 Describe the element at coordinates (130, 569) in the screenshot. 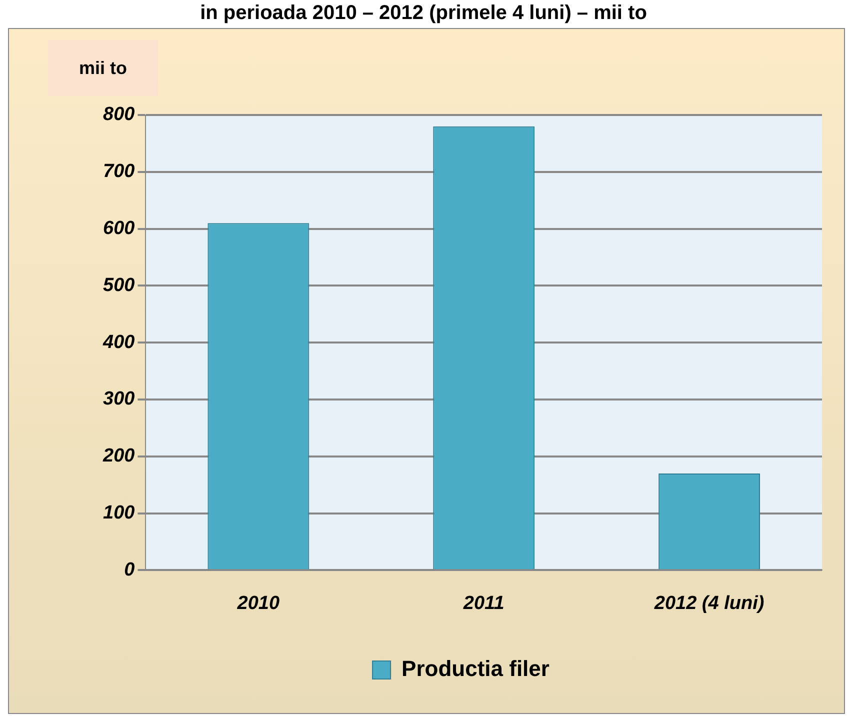

I see `y-tick-label: 0` at that location.